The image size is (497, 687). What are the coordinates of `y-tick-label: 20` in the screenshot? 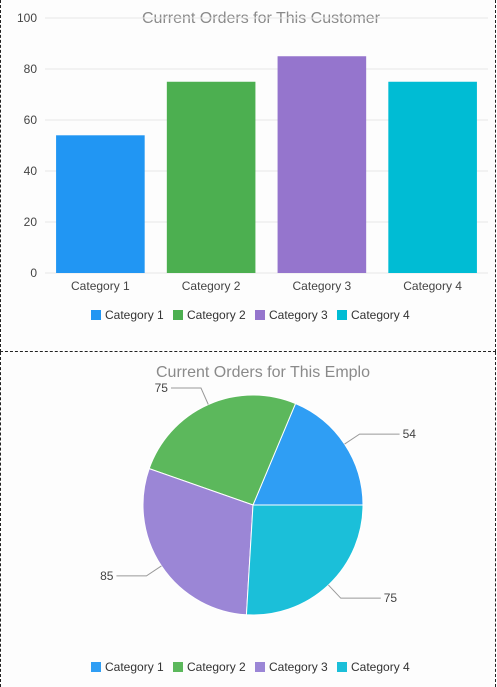 It's located at (31, 222).